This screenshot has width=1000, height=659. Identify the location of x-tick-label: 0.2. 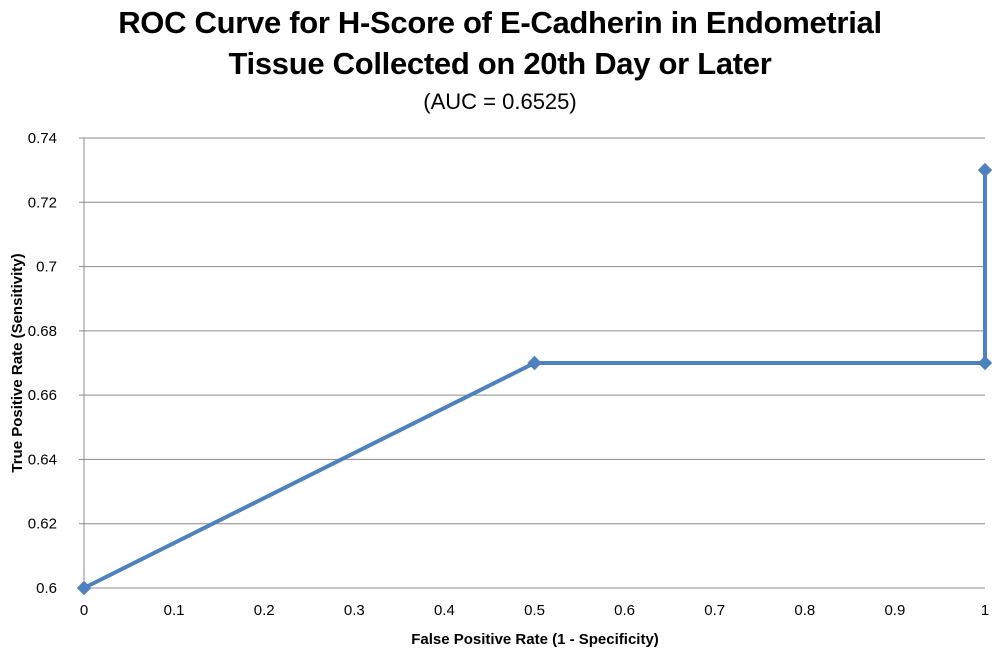
(264, 610).